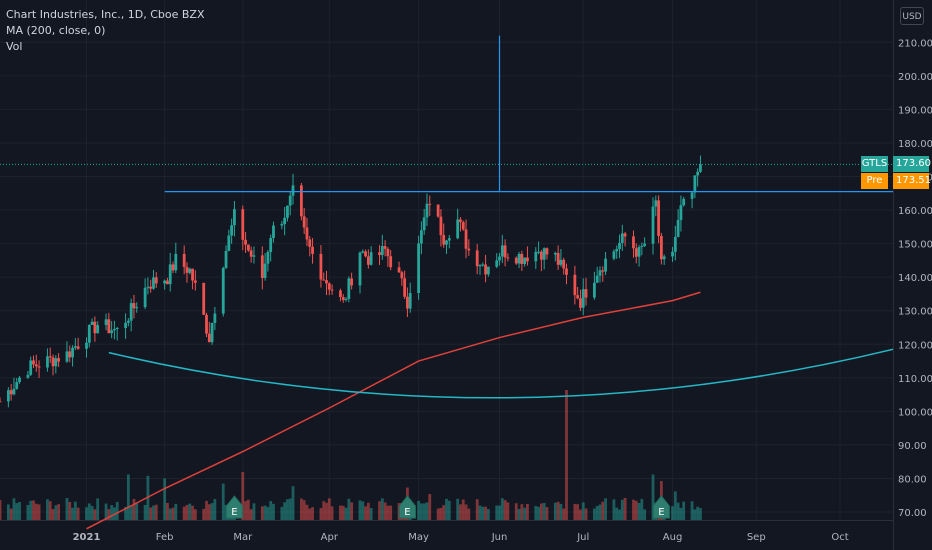 Image resolution: width=932 pixels, height=550 pixels. Describe the element at coordinates (499, 537) in the screenshot. I see `x-tick-label: Jun` at that location.